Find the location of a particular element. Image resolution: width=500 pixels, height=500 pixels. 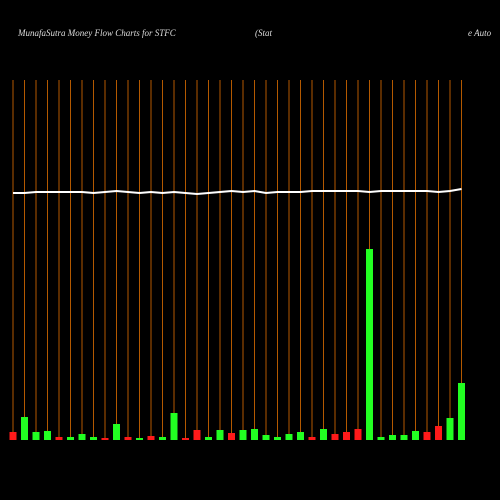

price-line is located at coordinates (237, 192).